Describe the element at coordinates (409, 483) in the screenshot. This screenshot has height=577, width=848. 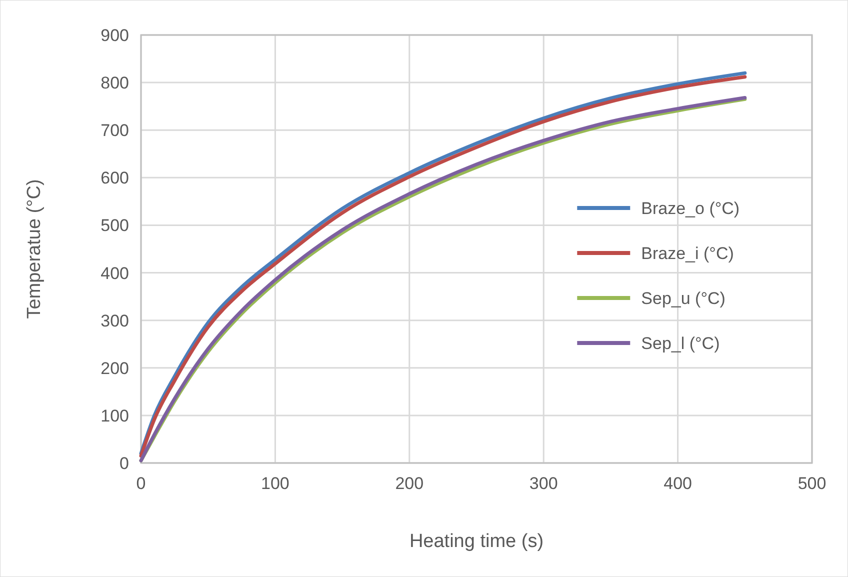
I see `x-tick-label: 200` at that location.